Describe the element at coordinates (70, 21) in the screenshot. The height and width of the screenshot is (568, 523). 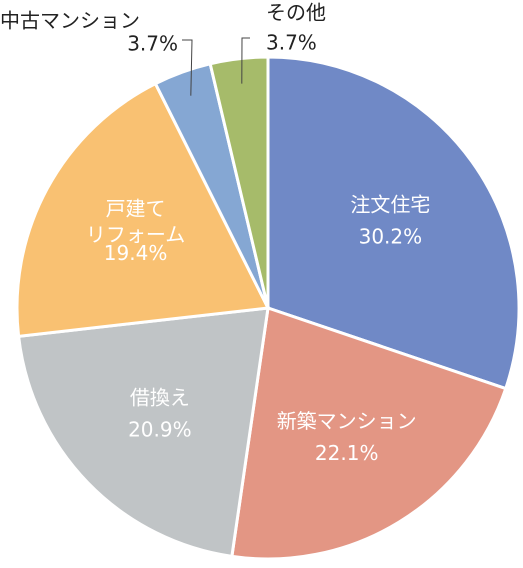
I see `outside-label: 中古マンション` at that location.